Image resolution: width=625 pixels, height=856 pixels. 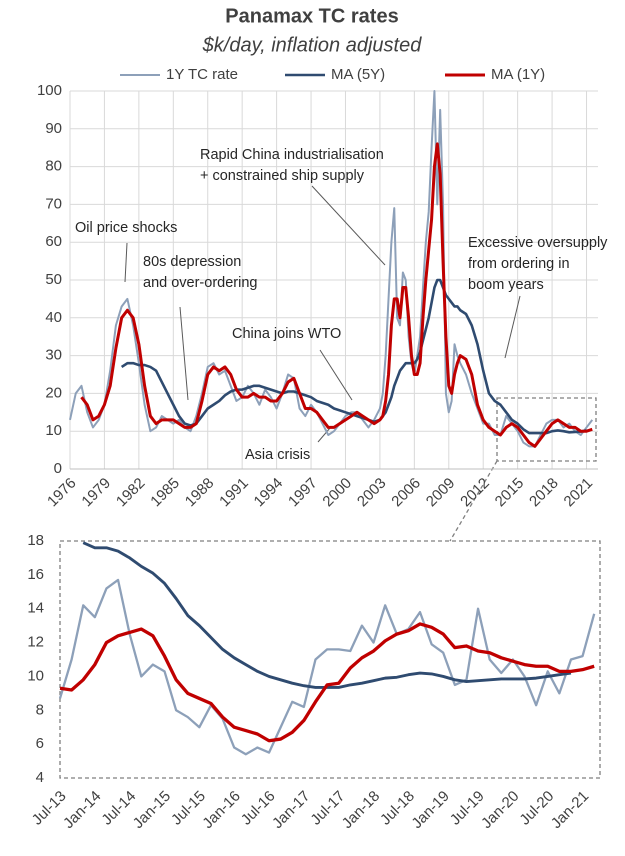 What do you see at coordinates (234, 493) in the screenshot?
I see `x-tick-label: 1991` at bounding box center [234, 493].